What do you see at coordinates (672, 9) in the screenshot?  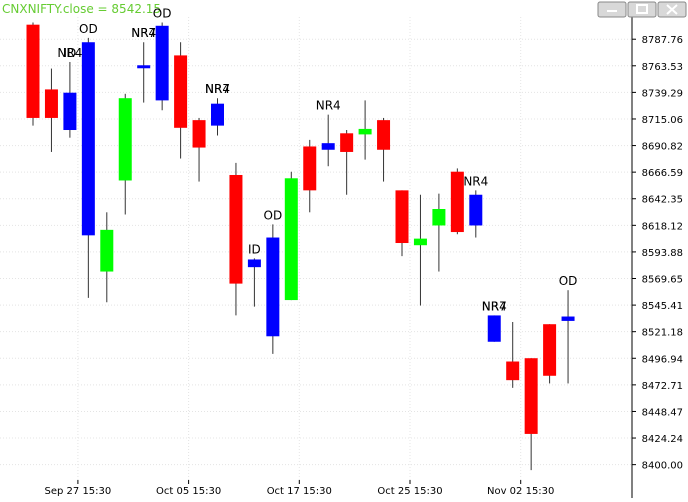 I see `close-icon` at bounding box center [672, 9].